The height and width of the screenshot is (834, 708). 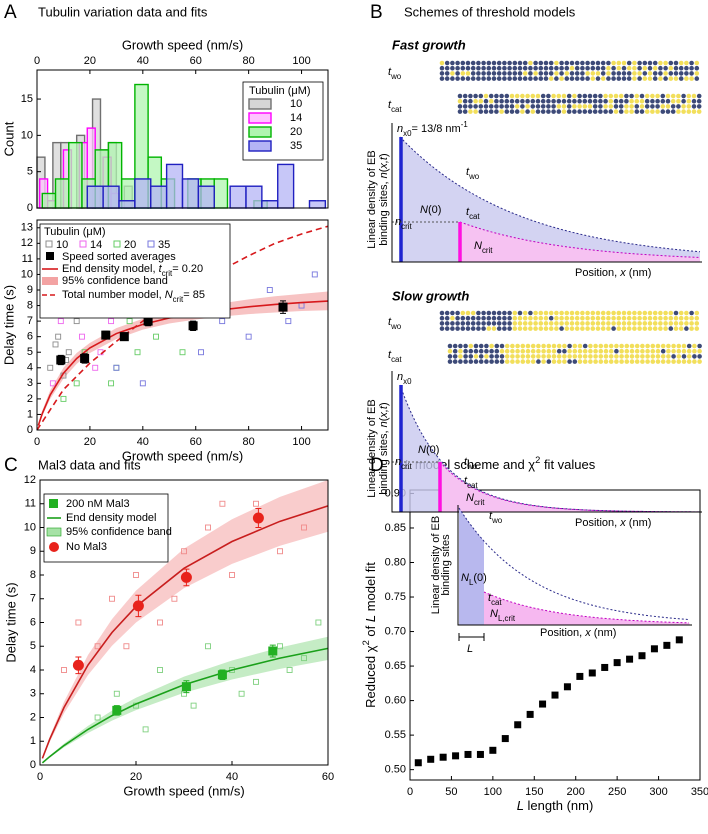 I want to click on legend-label: 20, so click(x=296, y=132).